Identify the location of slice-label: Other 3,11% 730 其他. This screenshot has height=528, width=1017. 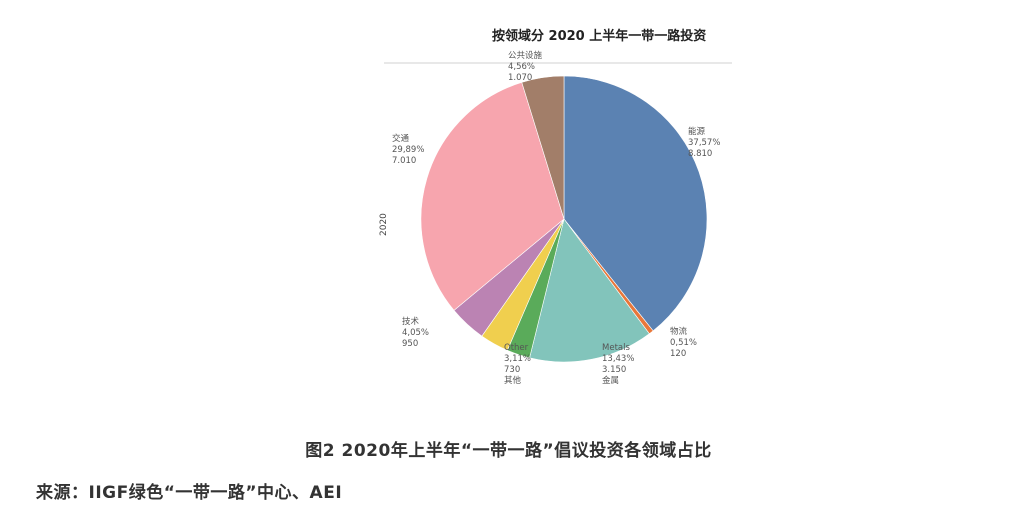
(517, 364).